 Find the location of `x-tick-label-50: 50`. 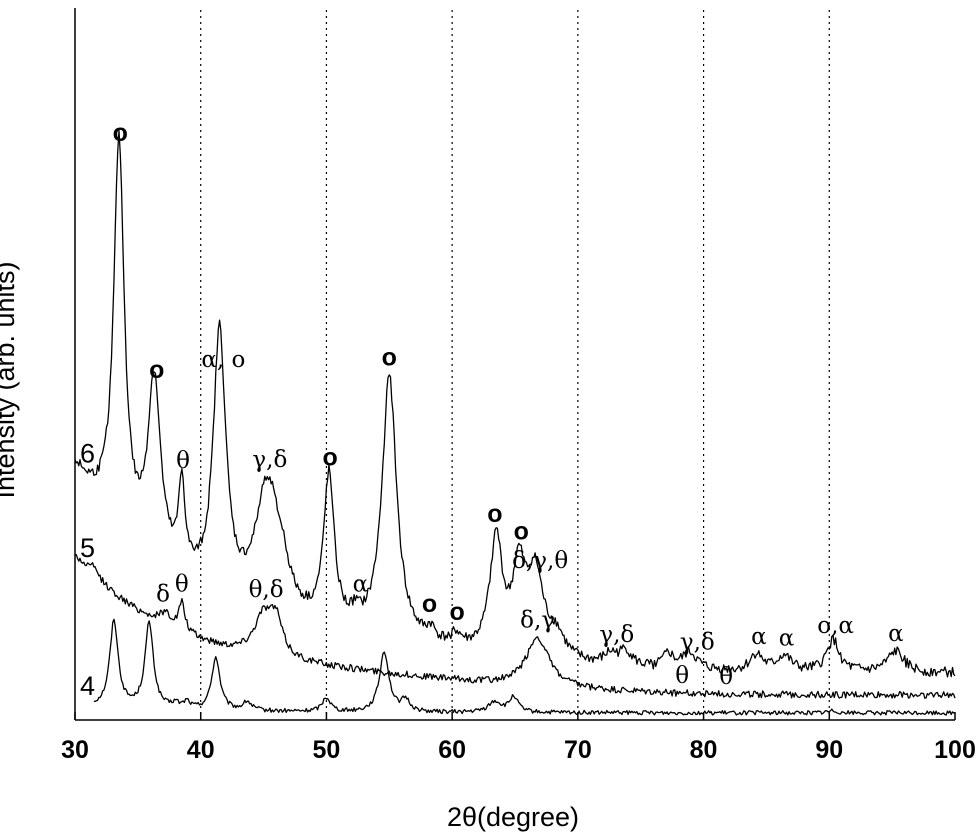

x-tick-label-50: 50 is located at coordinates (327, 750).